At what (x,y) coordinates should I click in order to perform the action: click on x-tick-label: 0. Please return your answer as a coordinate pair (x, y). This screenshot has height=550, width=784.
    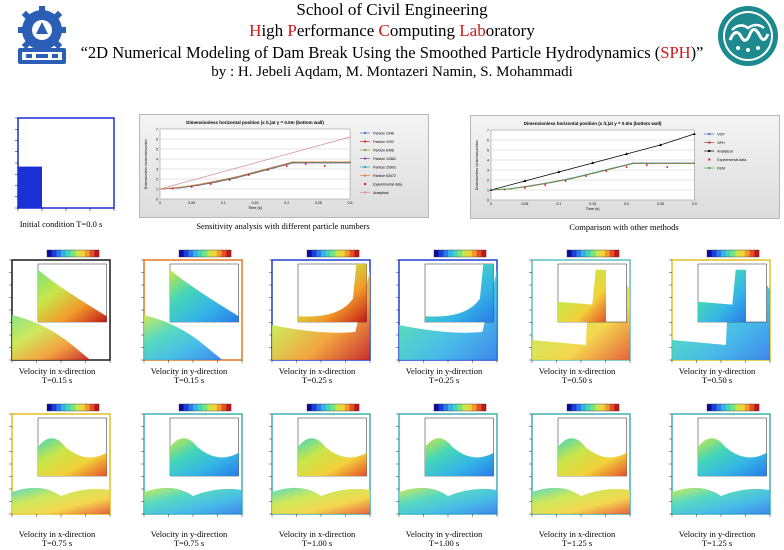
    Looking at the image, I should click on (160, 203).